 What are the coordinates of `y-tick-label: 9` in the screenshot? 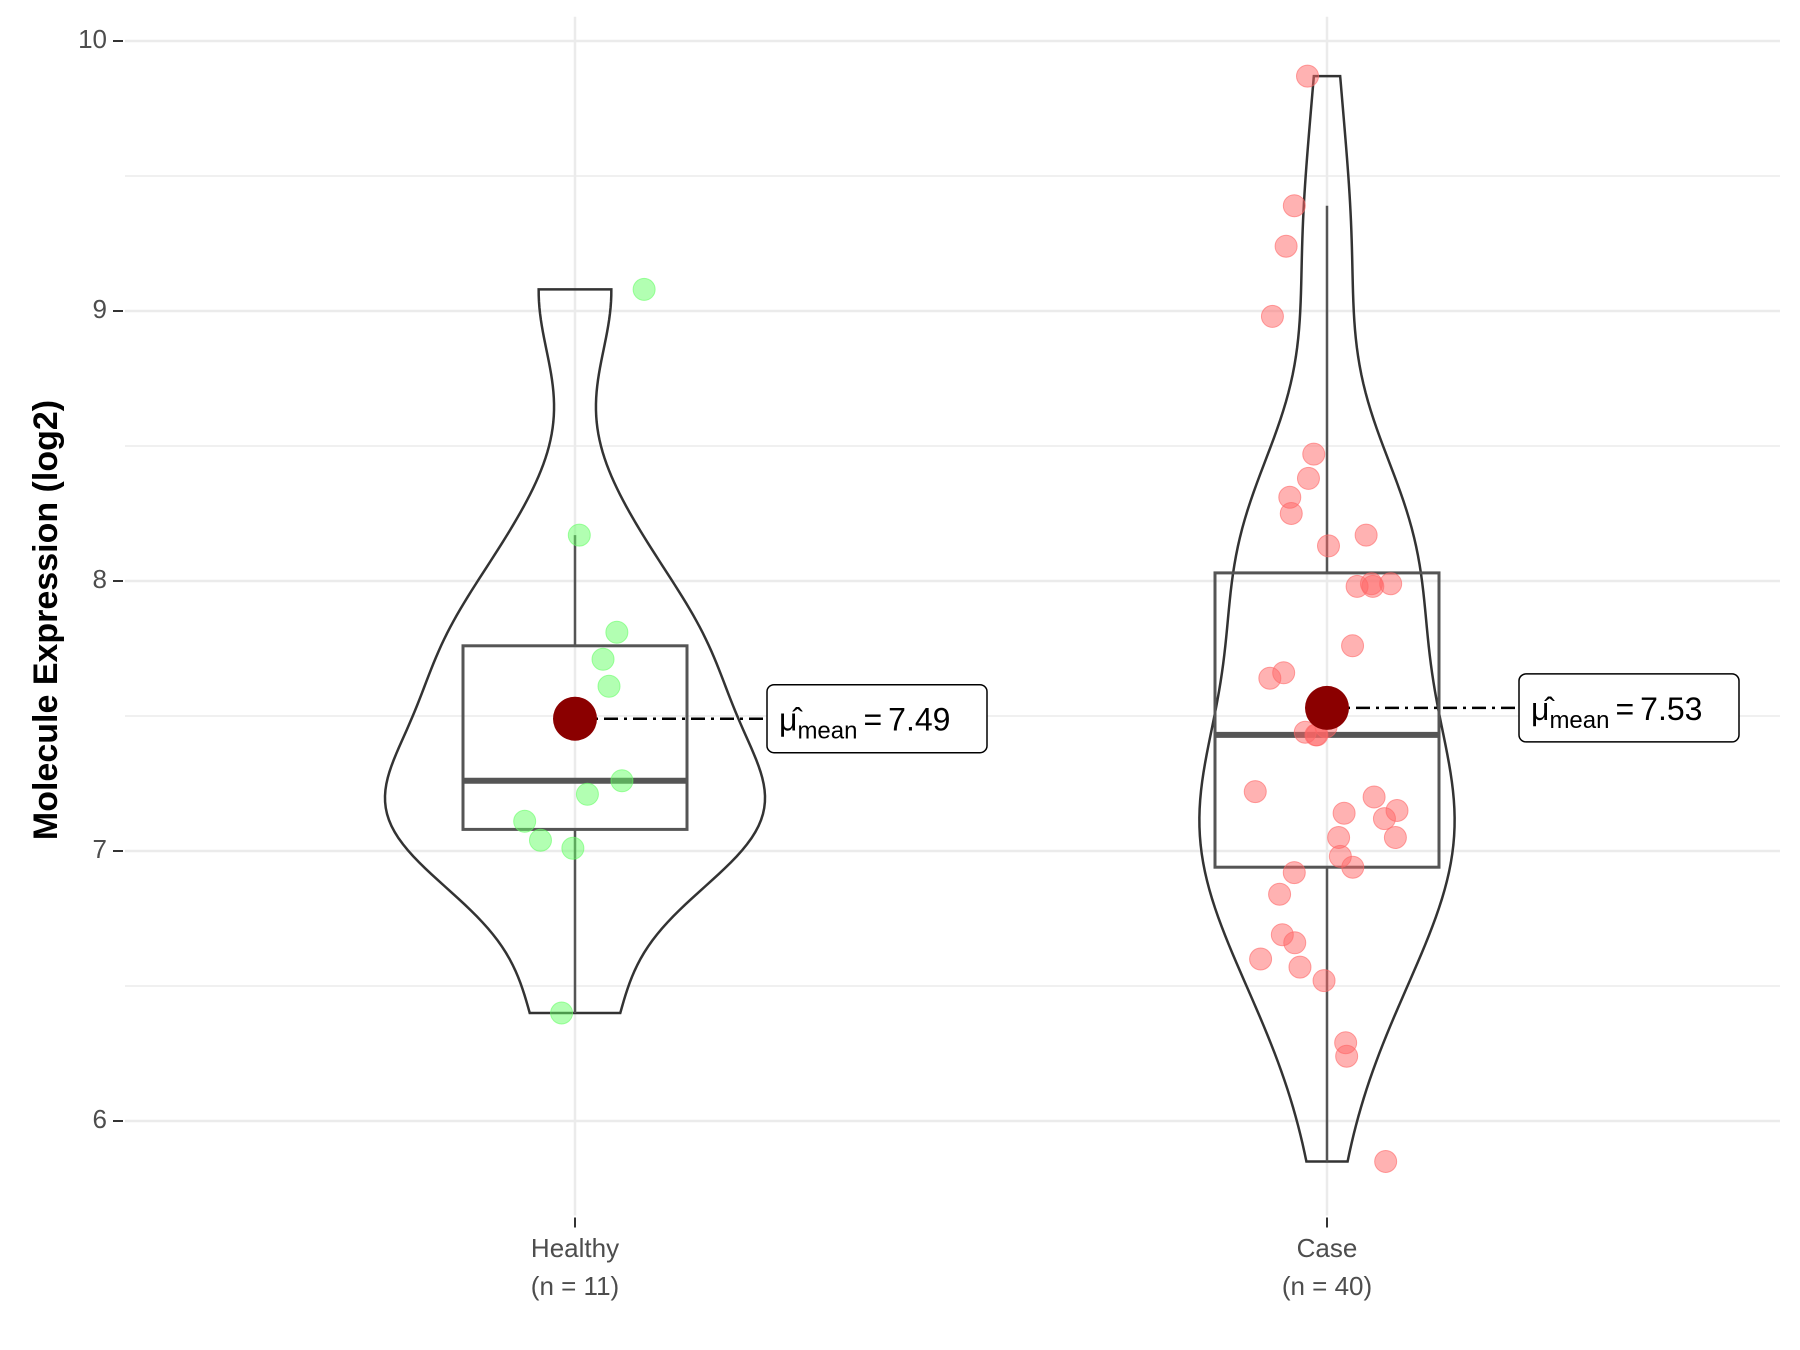 It's located at (100, 309).